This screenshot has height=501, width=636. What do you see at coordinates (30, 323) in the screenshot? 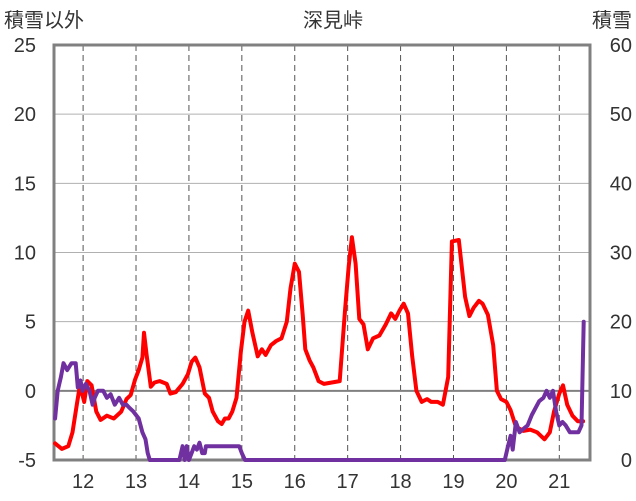
I see `y-left-tick-label: 5` at bounding box center [30, 323].